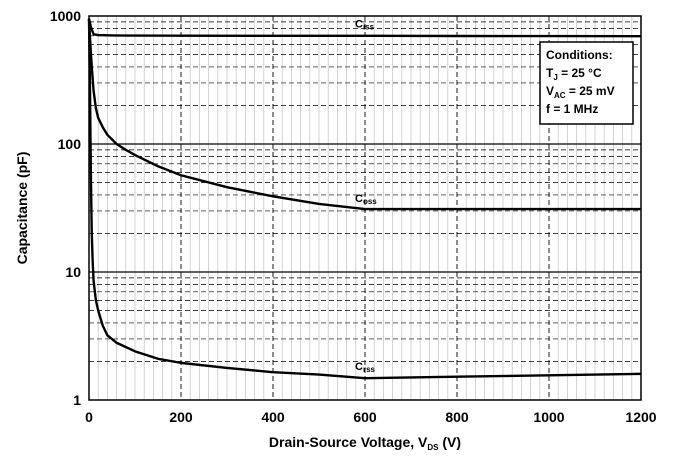 The height and width of the screenshot is (456, 675). I want to click on series-line-ciss, so click(364, 28).